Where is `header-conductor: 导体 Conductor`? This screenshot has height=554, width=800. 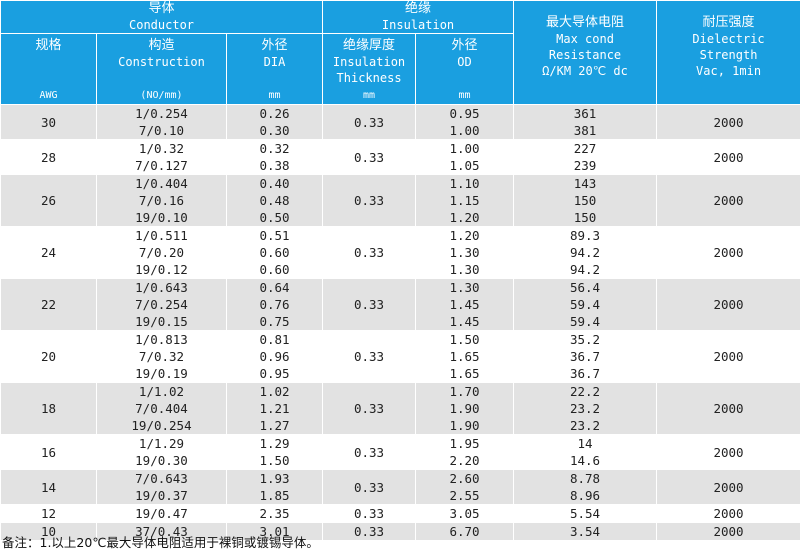
header-conductor: 导体 Conductor is located at coordinates (162, 17).